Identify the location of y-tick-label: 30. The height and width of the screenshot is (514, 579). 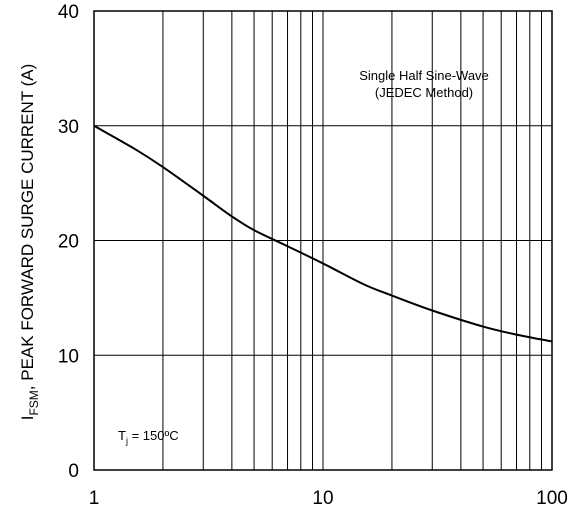
(68, 127).